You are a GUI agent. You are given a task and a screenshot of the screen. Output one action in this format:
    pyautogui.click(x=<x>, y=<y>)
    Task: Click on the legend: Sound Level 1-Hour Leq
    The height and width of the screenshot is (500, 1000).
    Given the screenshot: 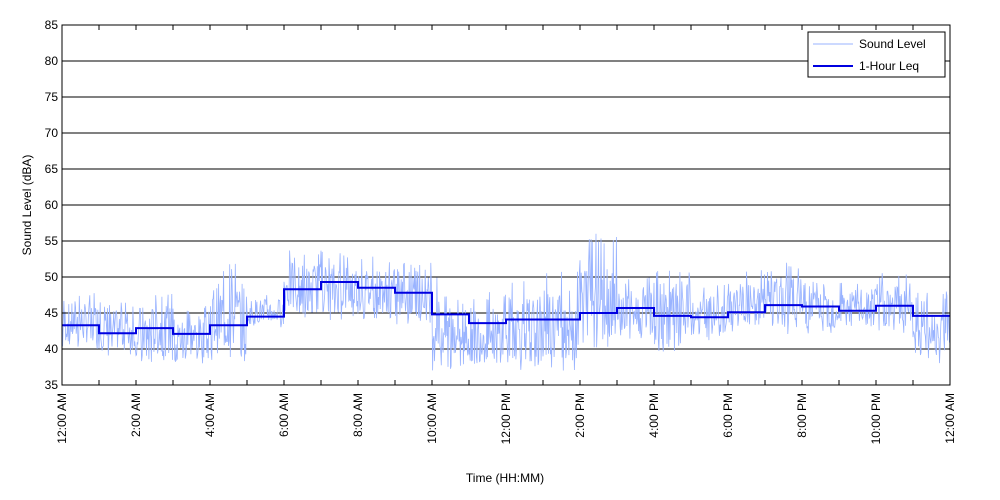 What is the action you would take?
    pyautogui.click(x=876, y=54)
    